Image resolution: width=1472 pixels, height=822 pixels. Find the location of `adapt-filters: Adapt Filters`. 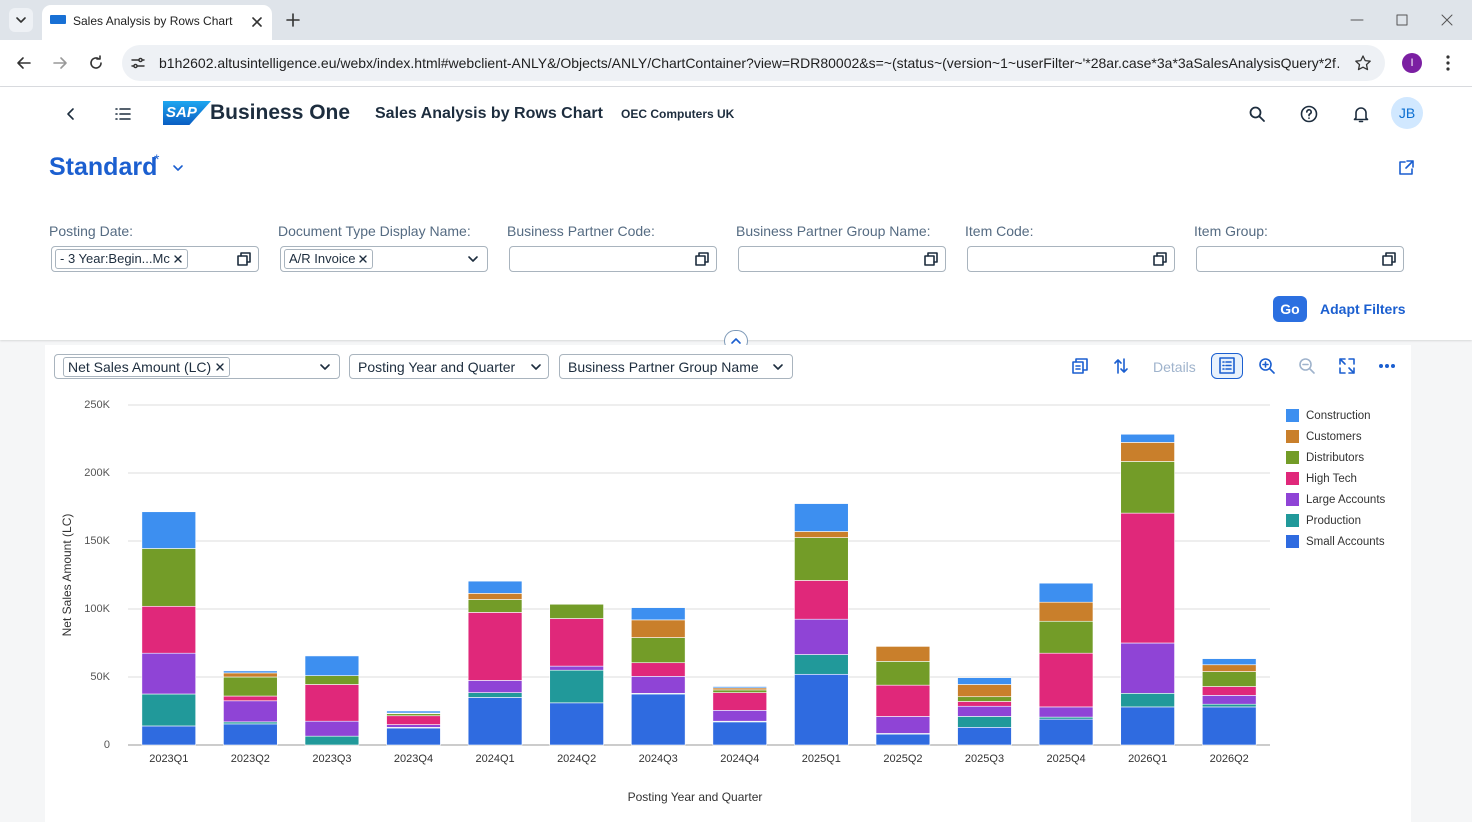

adapt-filters: Adapt Filters is located at coordinates (1363, 309).